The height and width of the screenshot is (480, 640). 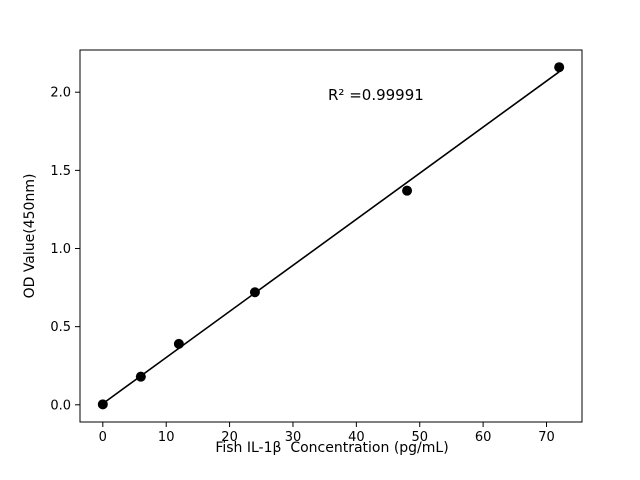 I want to click on y-tick-label: 1.0, so click(x=60, y=249).